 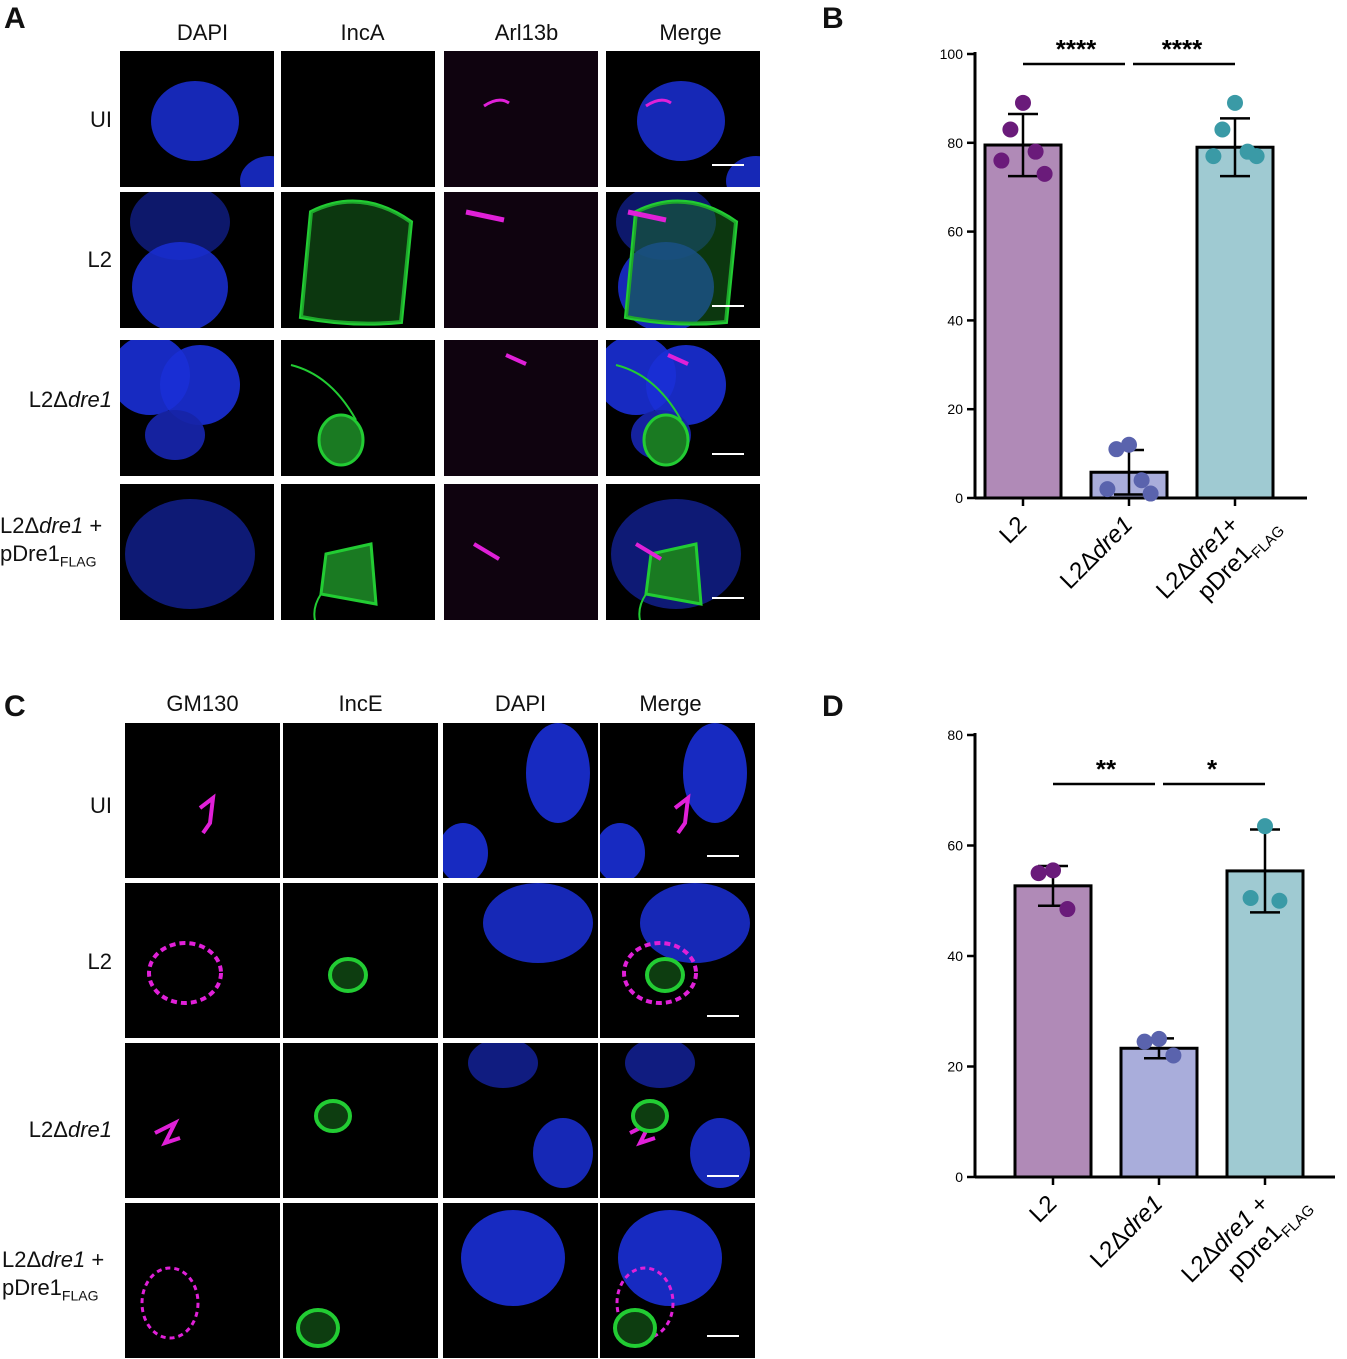 What do you see at coordinates (53, 1275) in the screenshot?
I see `panel-c-row-label: L2Δdre1 + pDre1FLAG` at bounding box center [53, 1275].